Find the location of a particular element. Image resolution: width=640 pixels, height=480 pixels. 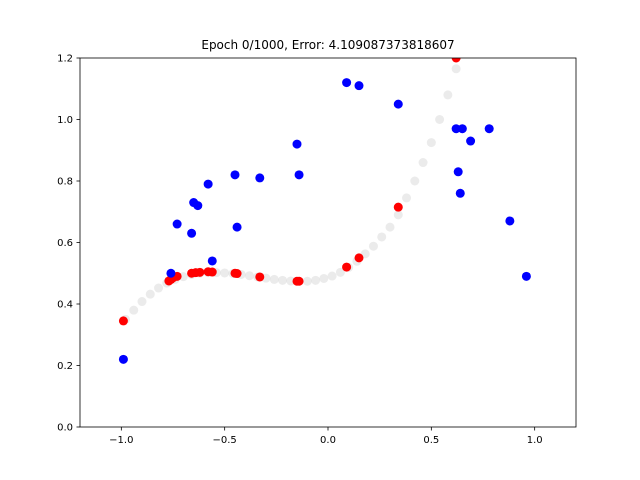

y-axis-ticks: 0.0 0.2 0.4 0.6 0.8 1.0 1.2 is located at coordinates (68, 244).